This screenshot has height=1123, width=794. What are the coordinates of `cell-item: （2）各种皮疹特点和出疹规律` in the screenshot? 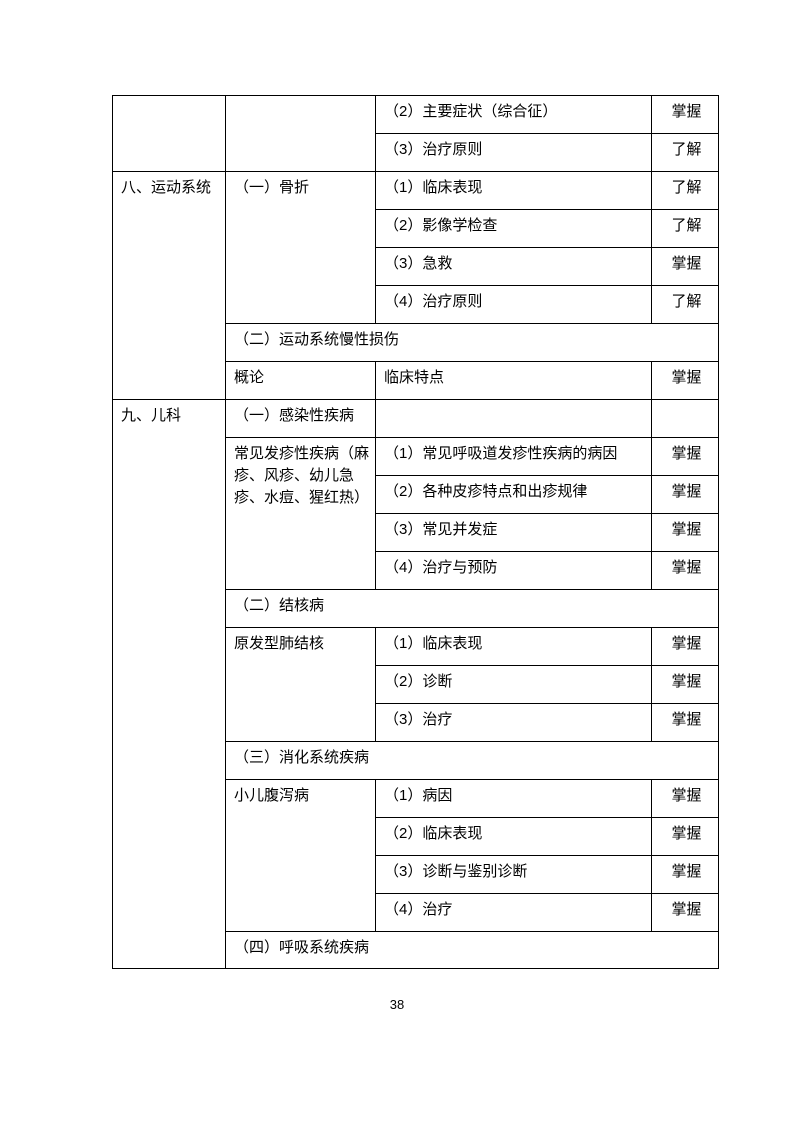 It's located at (513, 494).